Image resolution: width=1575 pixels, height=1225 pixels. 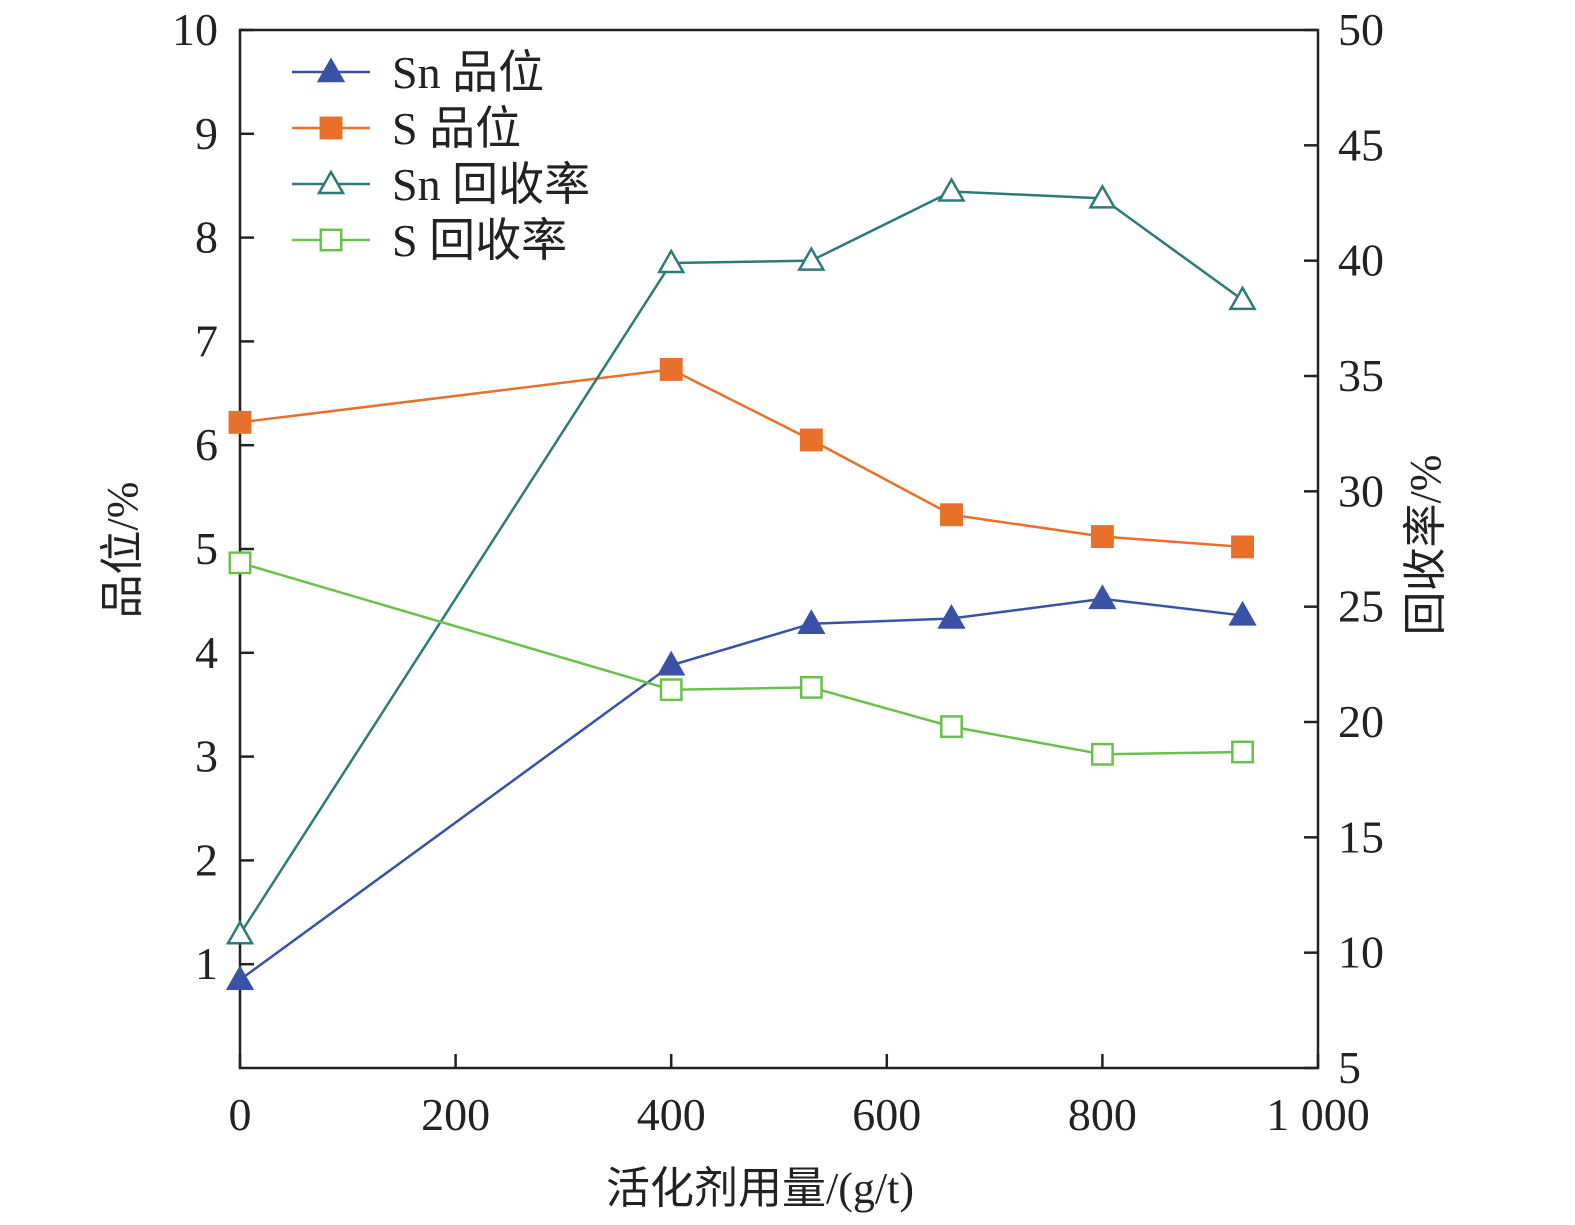 I want to click on x-tick-label: 0, so click(x=240, y=1114).